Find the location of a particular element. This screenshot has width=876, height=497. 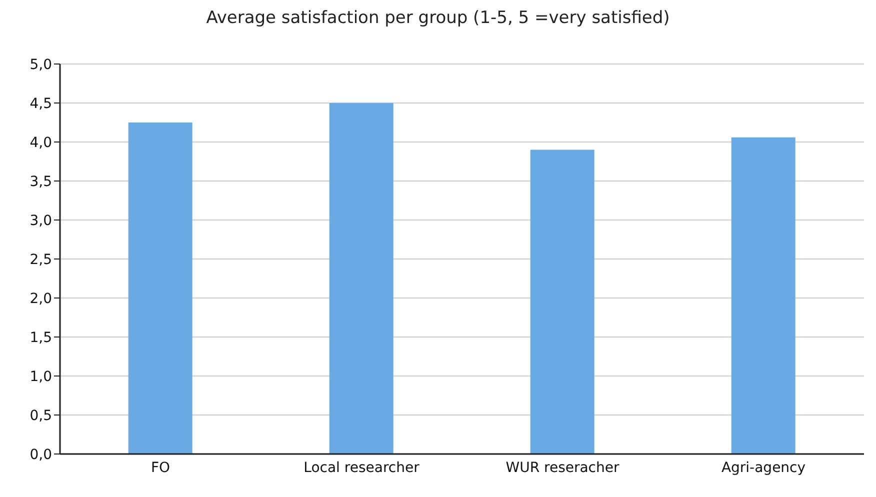

y-tick-label: 0,5 is located at coordinates (41, 416).